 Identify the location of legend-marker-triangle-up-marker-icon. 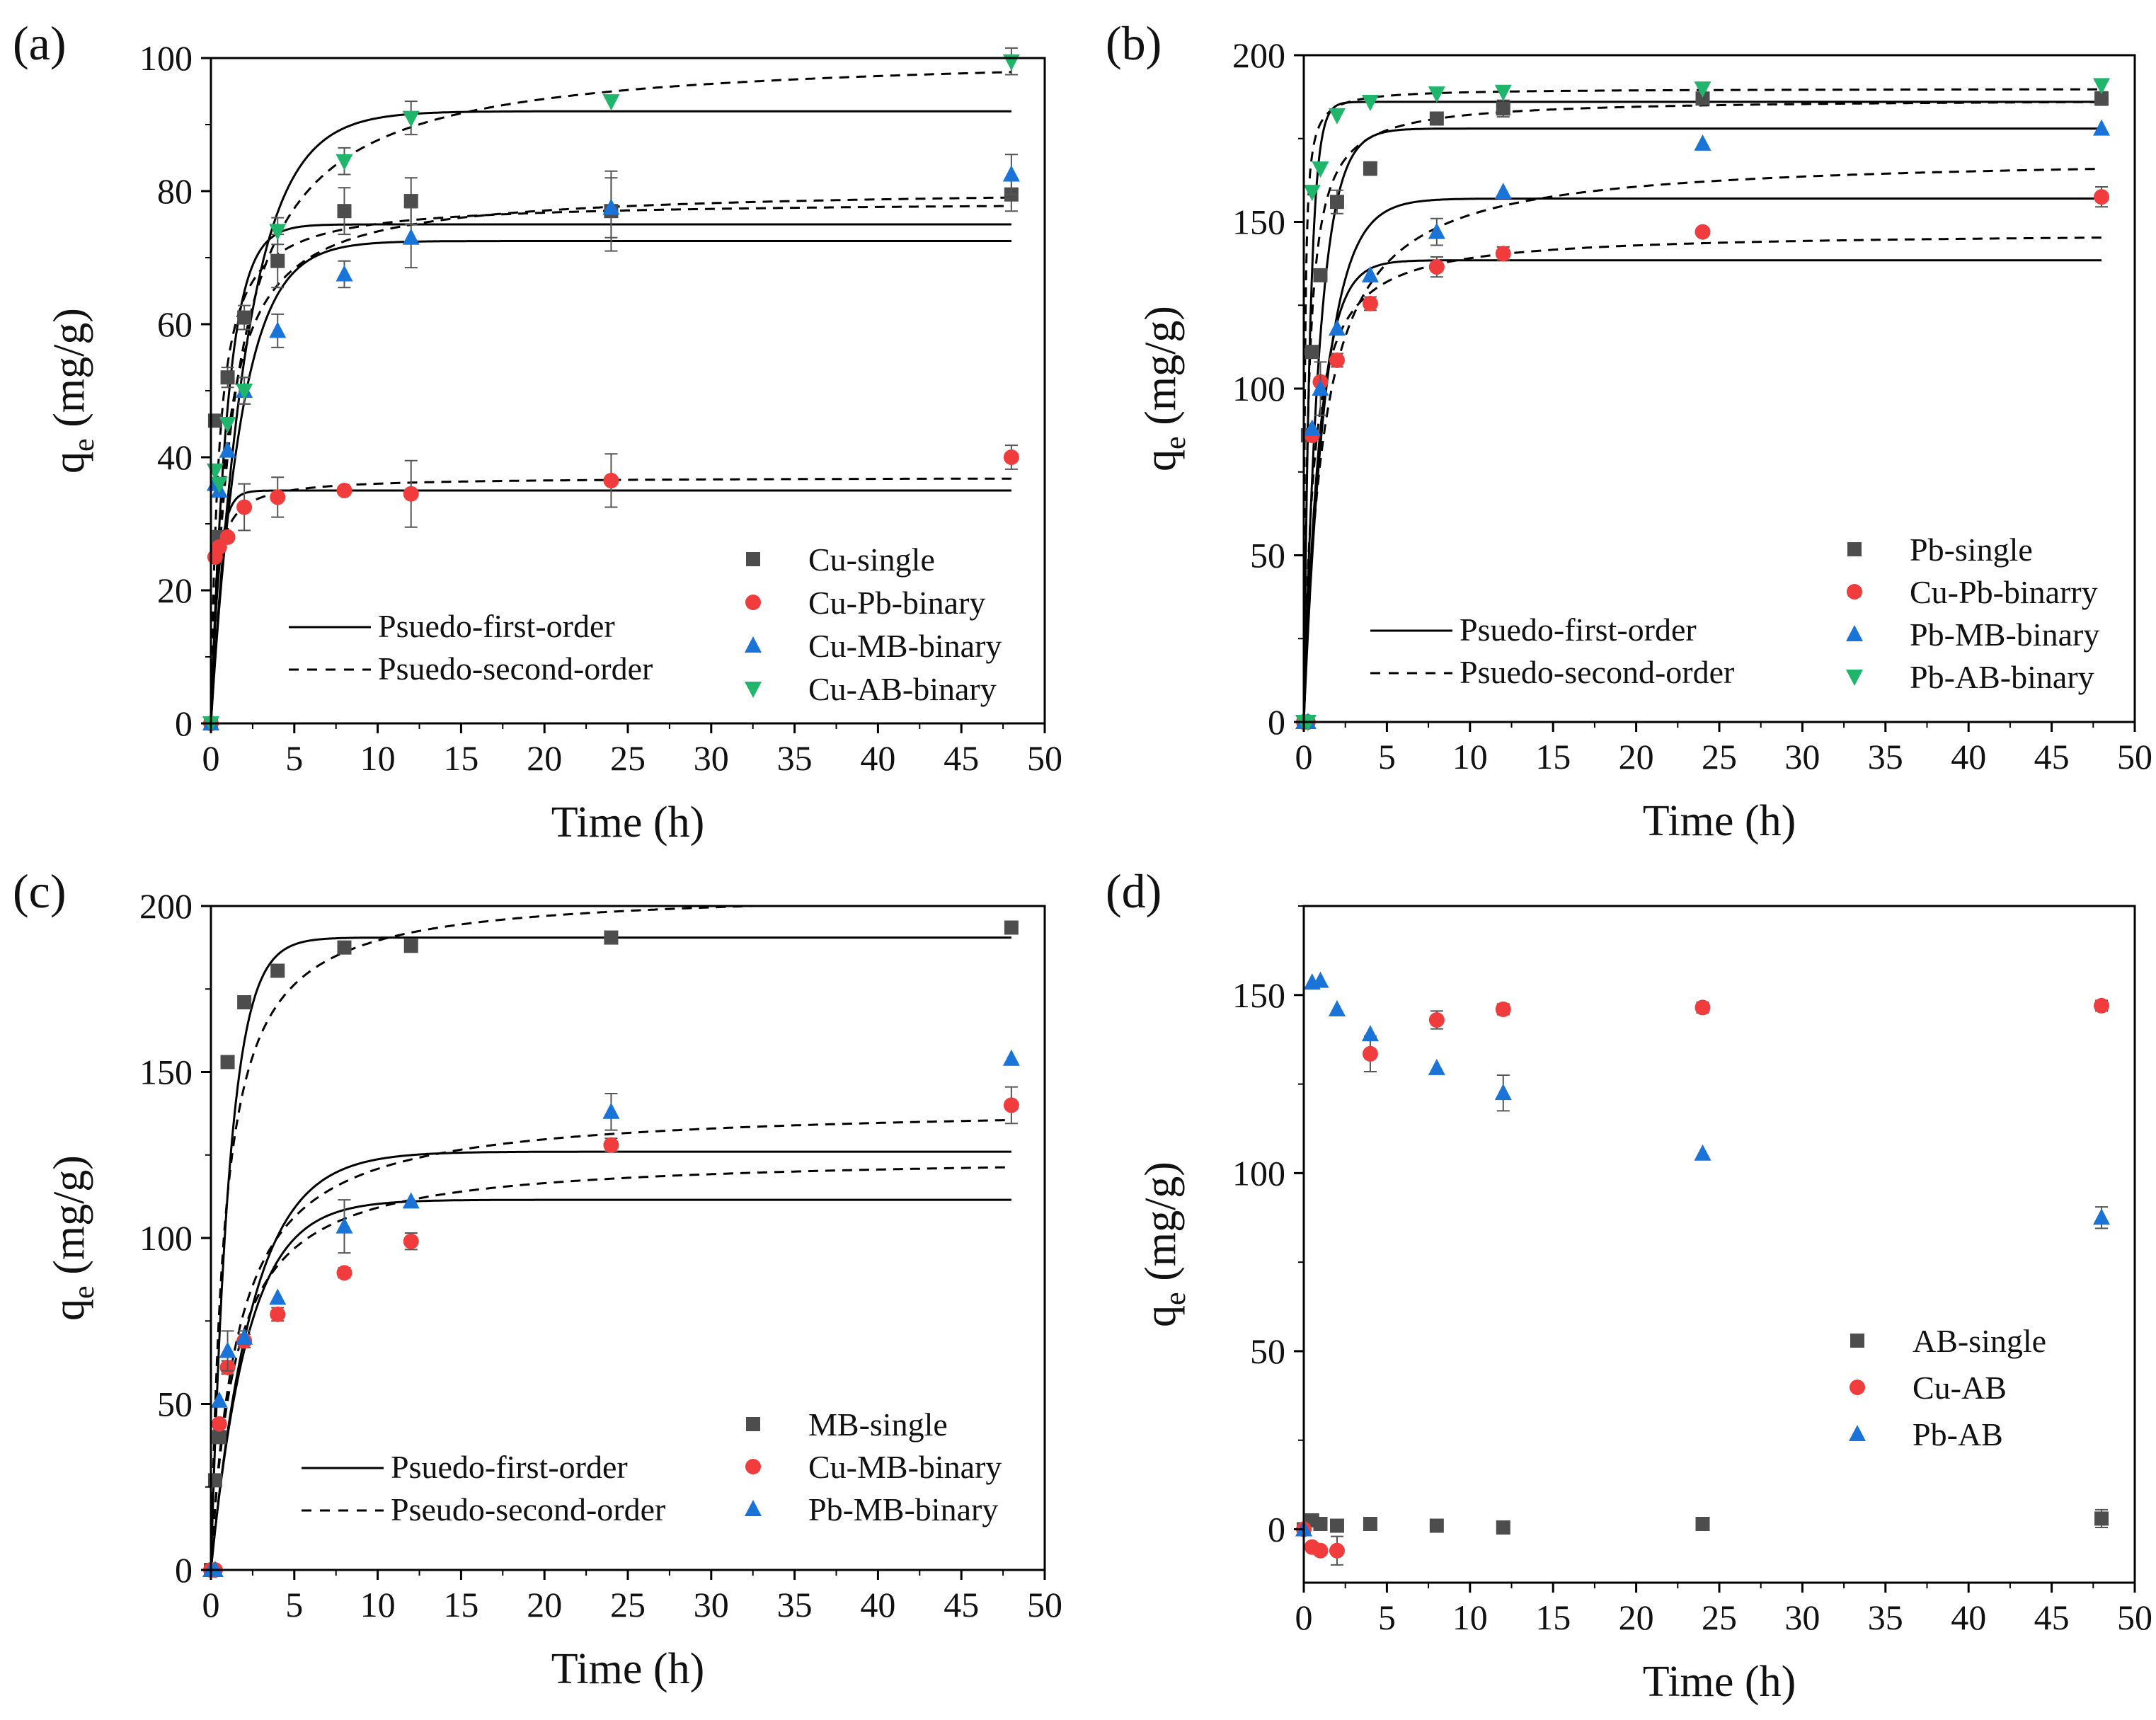
(753, 1508).